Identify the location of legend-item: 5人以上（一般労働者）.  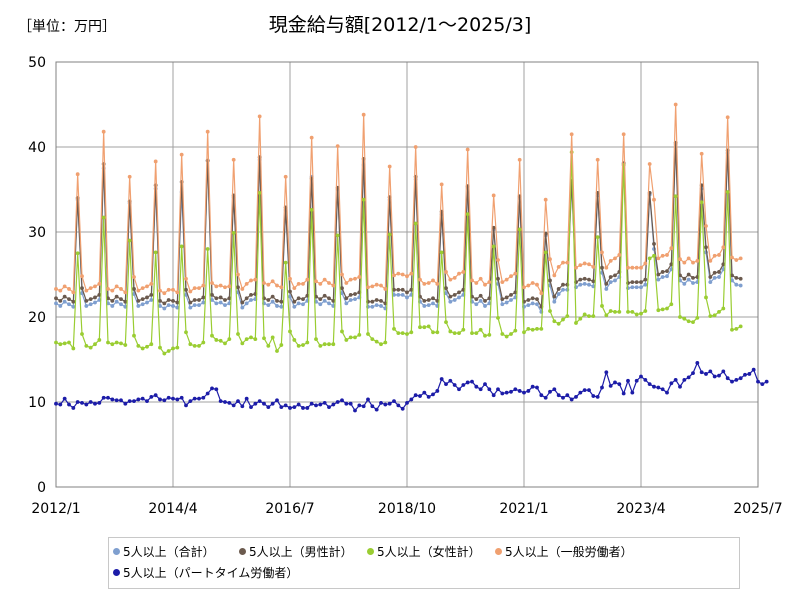
(564, 551).